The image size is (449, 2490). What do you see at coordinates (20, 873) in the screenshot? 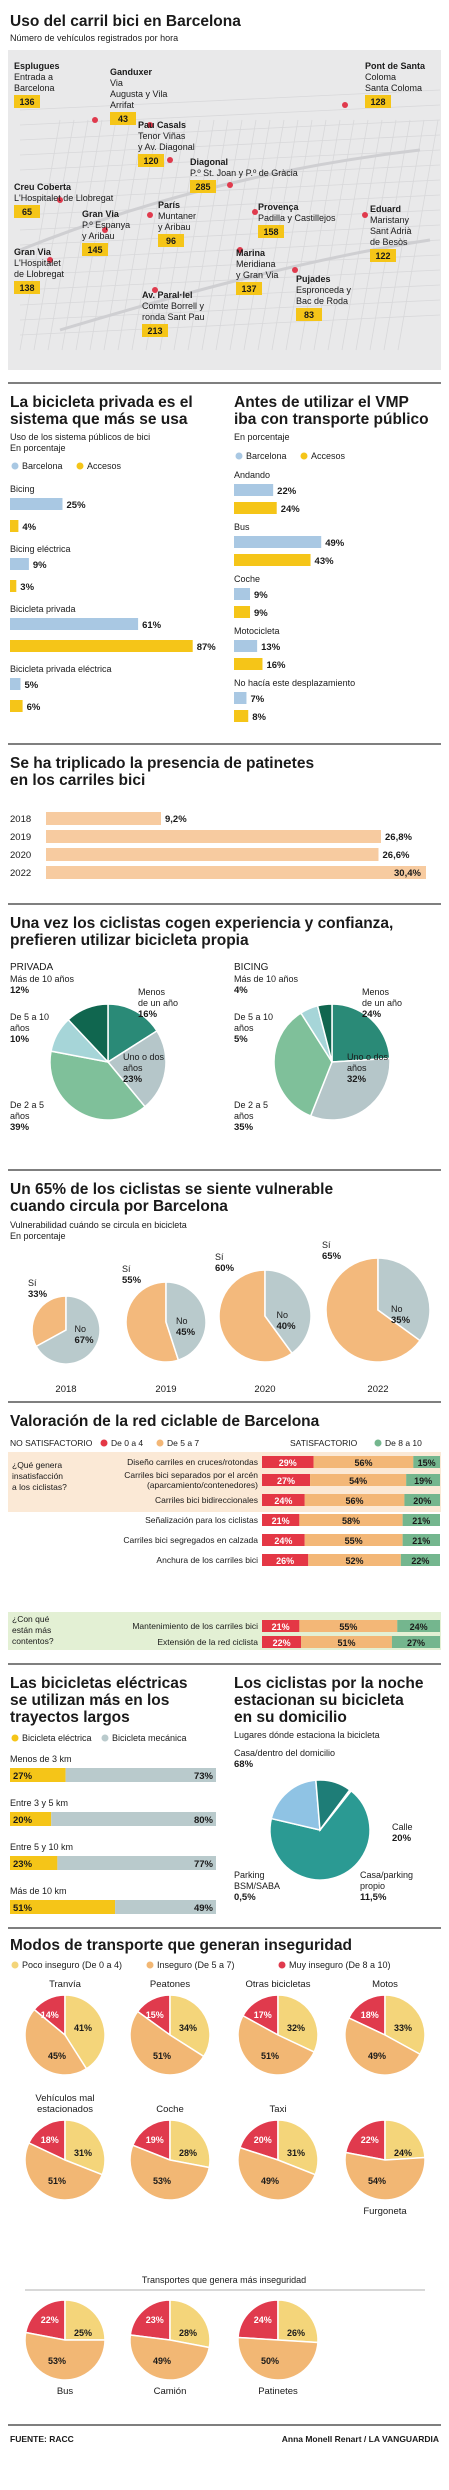
I see `bar-category: 2022` at bounding box center [20, 873].